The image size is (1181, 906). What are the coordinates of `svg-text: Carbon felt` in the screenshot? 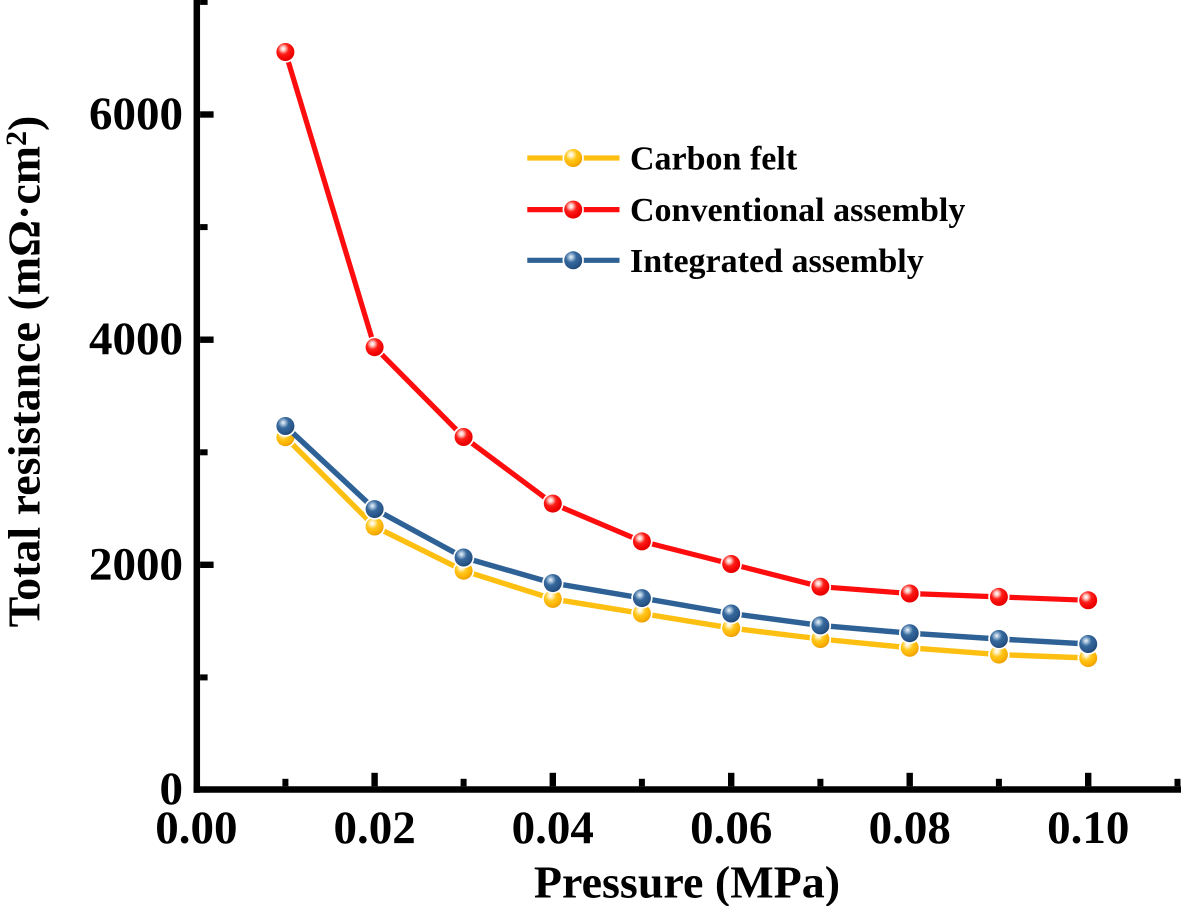 It's located at (714, 159).